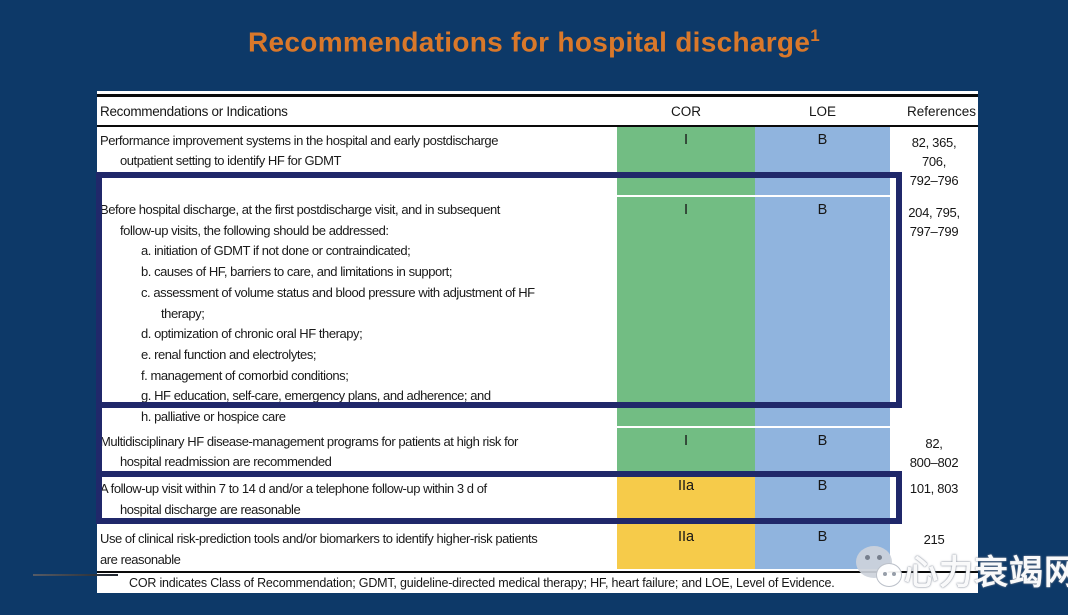 This screenshot has height=615, width=1068. What do you see at coordinates (537, 572) in the screenshot?
I see `footnote-border` at bounding box center [537, 572].